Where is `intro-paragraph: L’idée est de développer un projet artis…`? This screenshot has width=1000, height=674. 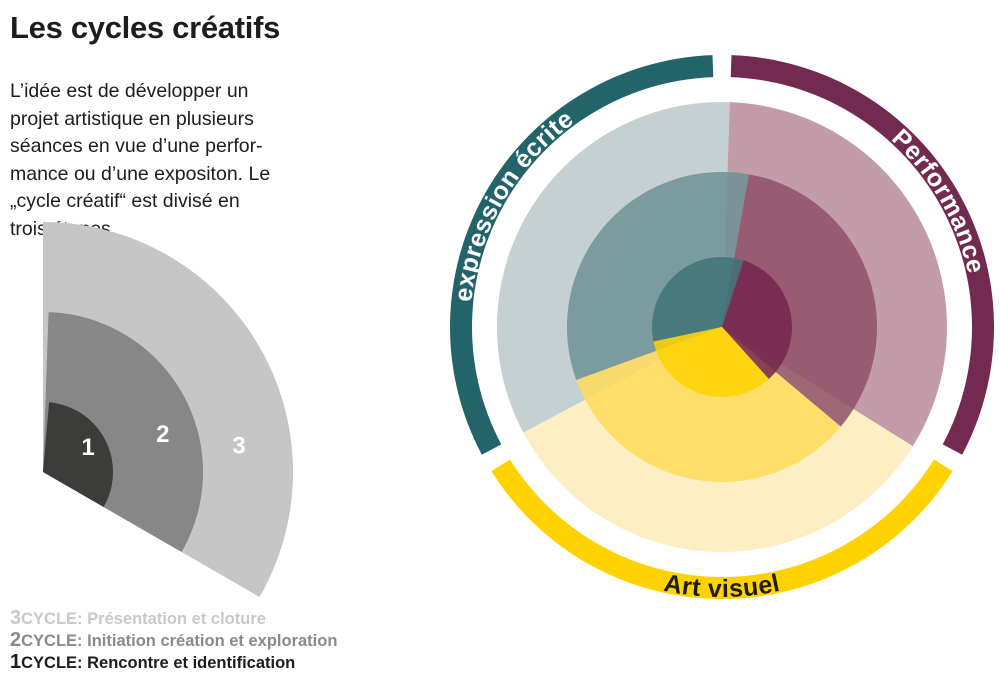 intro-paragraph: L’idée est de développer un projet artis… is located at coordinates (160, 160).